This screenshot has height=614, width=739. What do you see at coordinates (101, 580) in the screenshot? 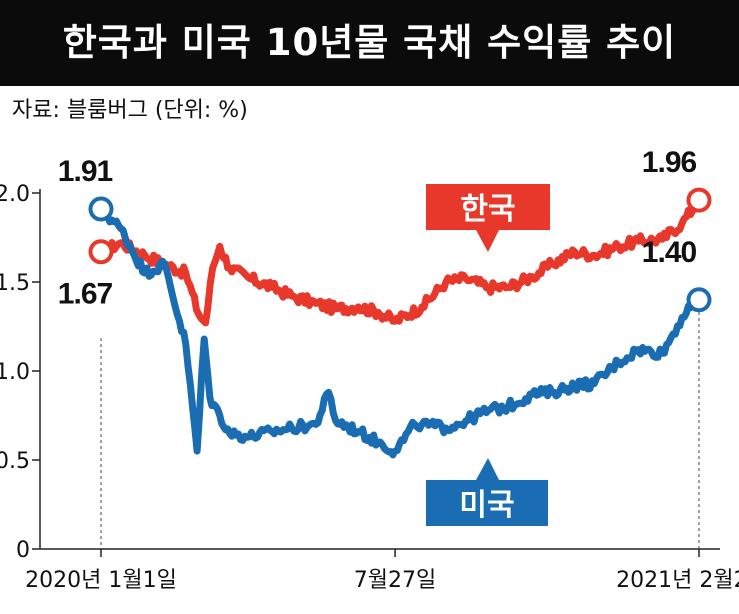
I see `x-tick-label: 2020년 1월1일` at bounding box center [101, 580].